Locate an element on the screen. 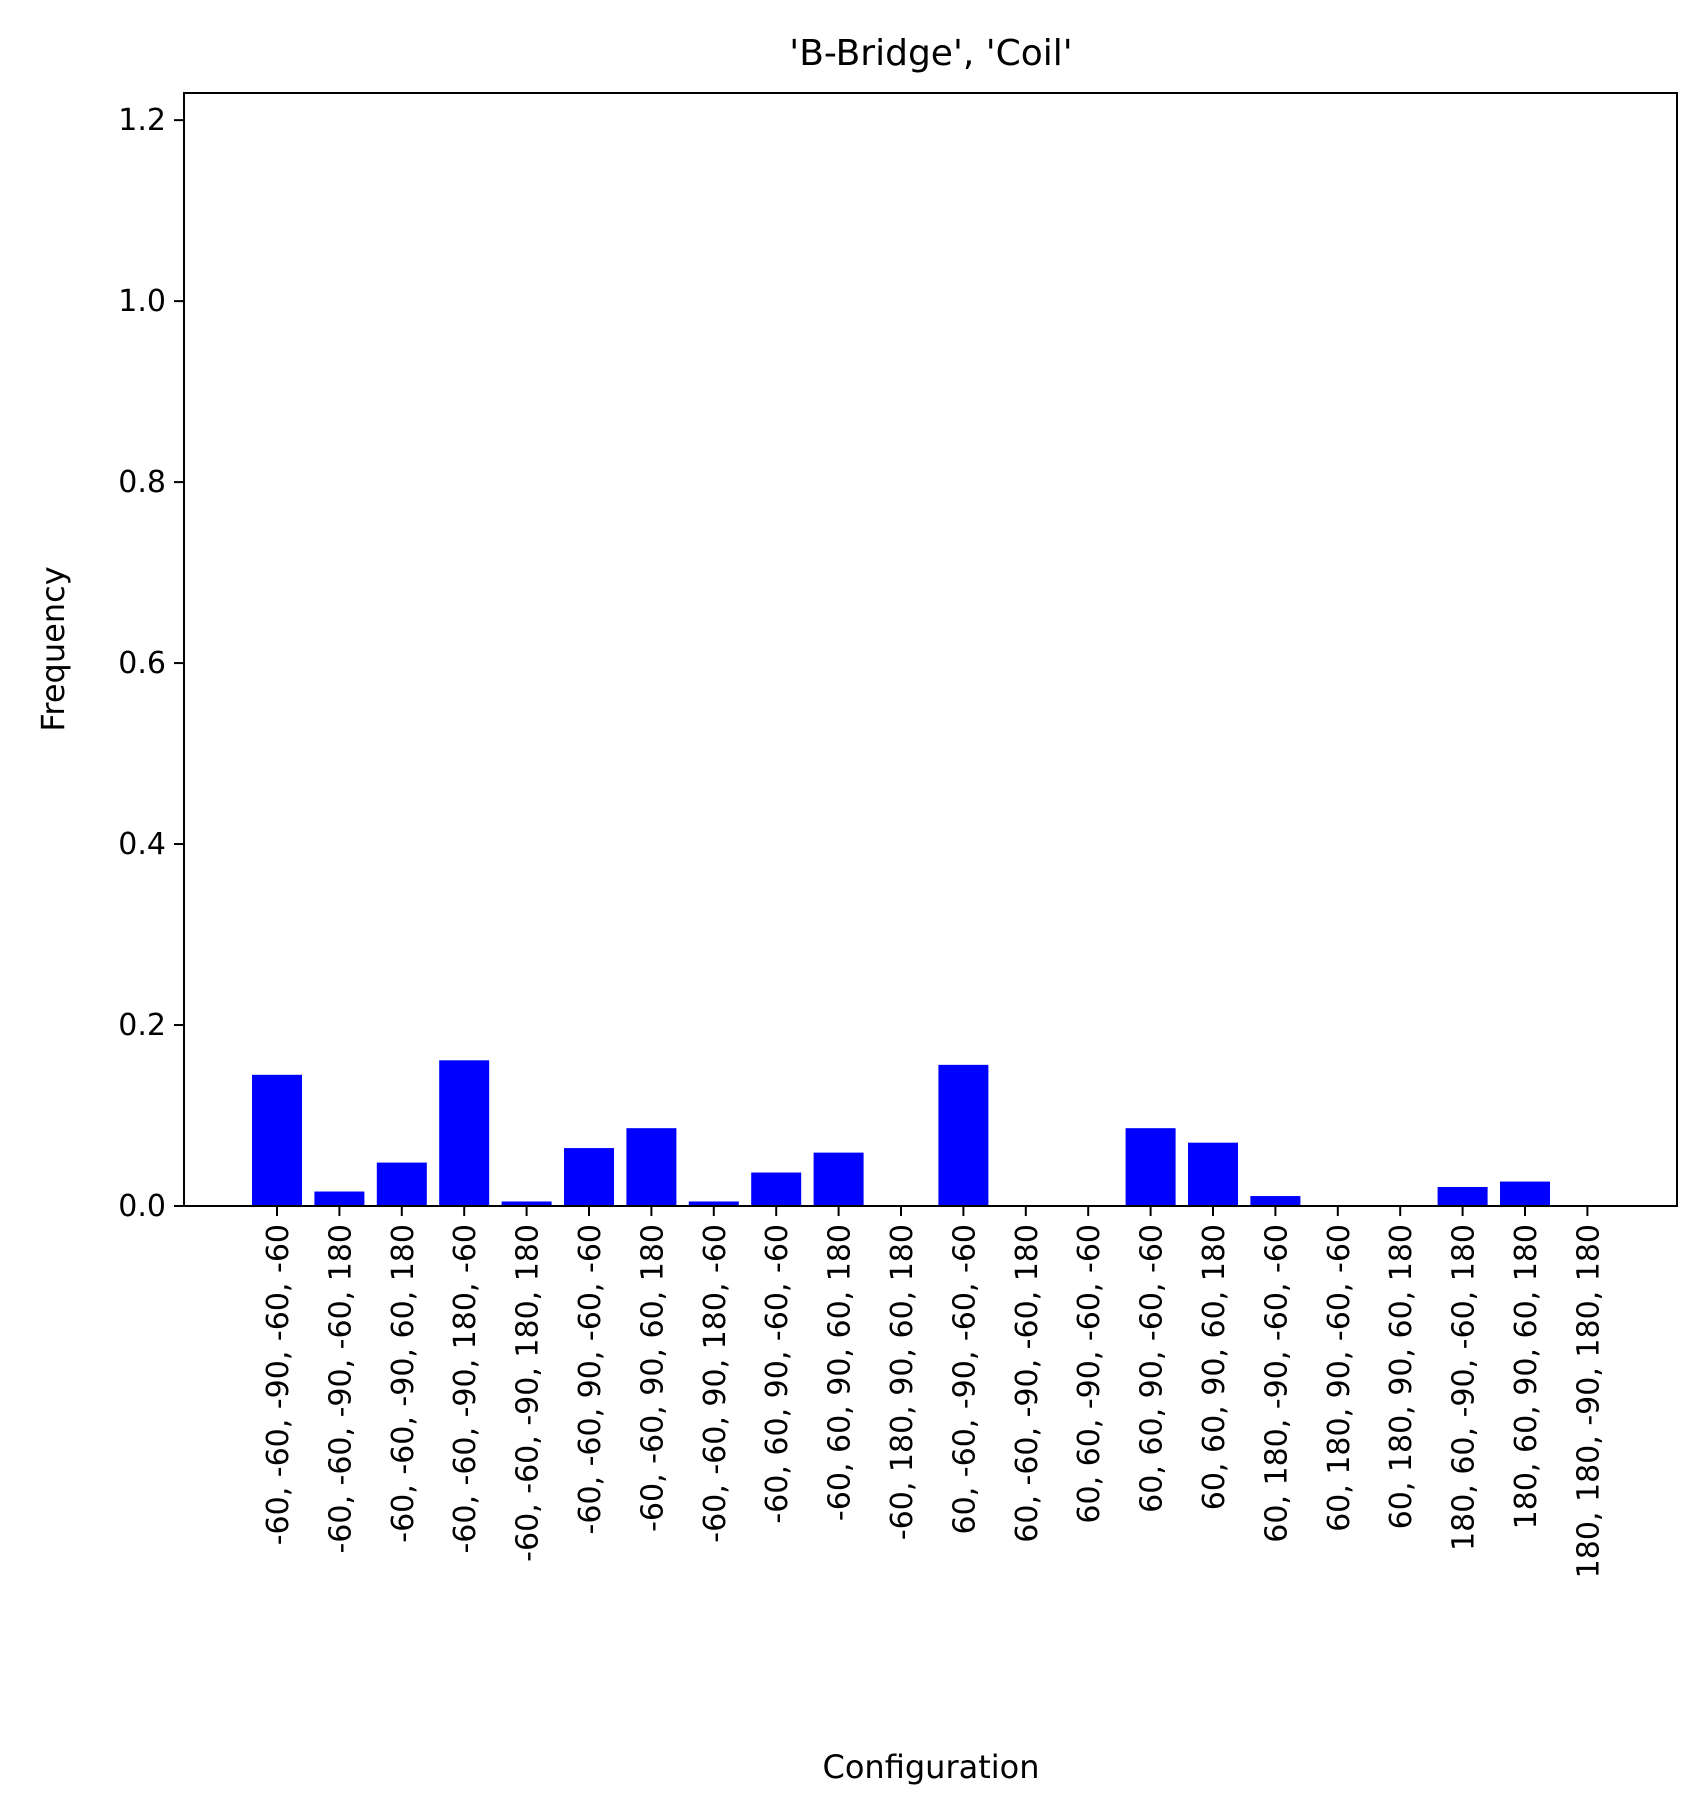  x-tick-label: -60, 60, 90, 60, 180 is located at coordinates (840, 1372).